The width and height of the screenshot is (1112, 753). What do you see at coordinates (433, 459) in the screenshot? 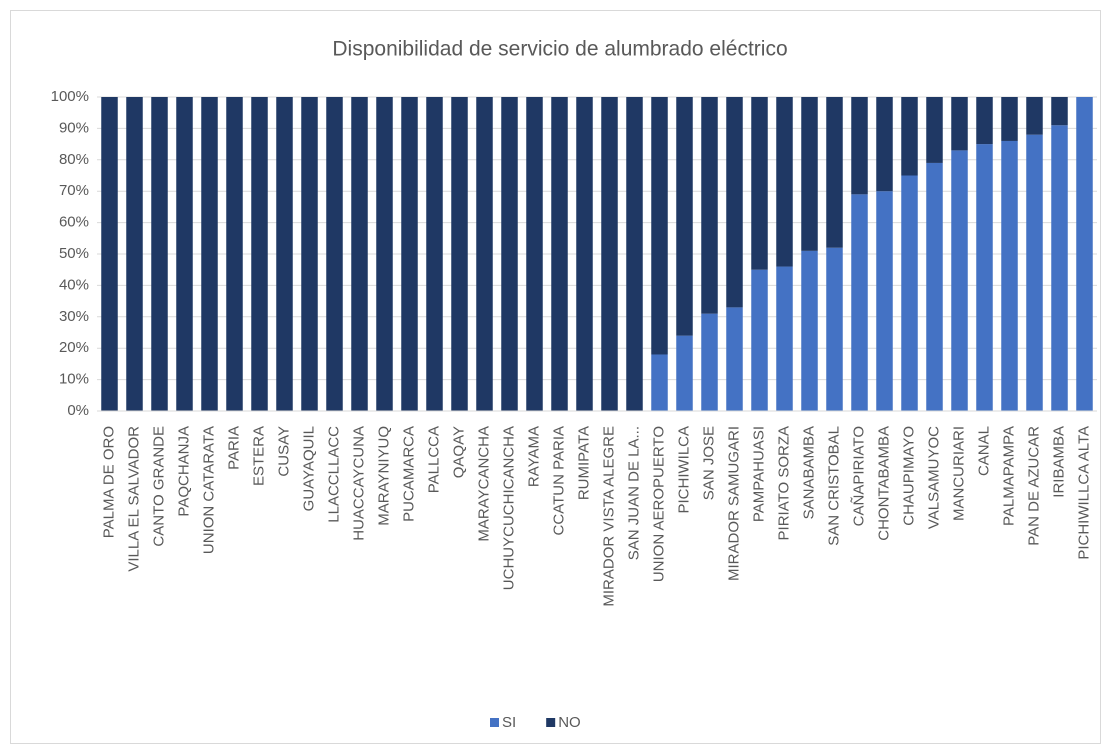
I see `x-tick-label: PALLCCA` at bounding box center [433, 459].